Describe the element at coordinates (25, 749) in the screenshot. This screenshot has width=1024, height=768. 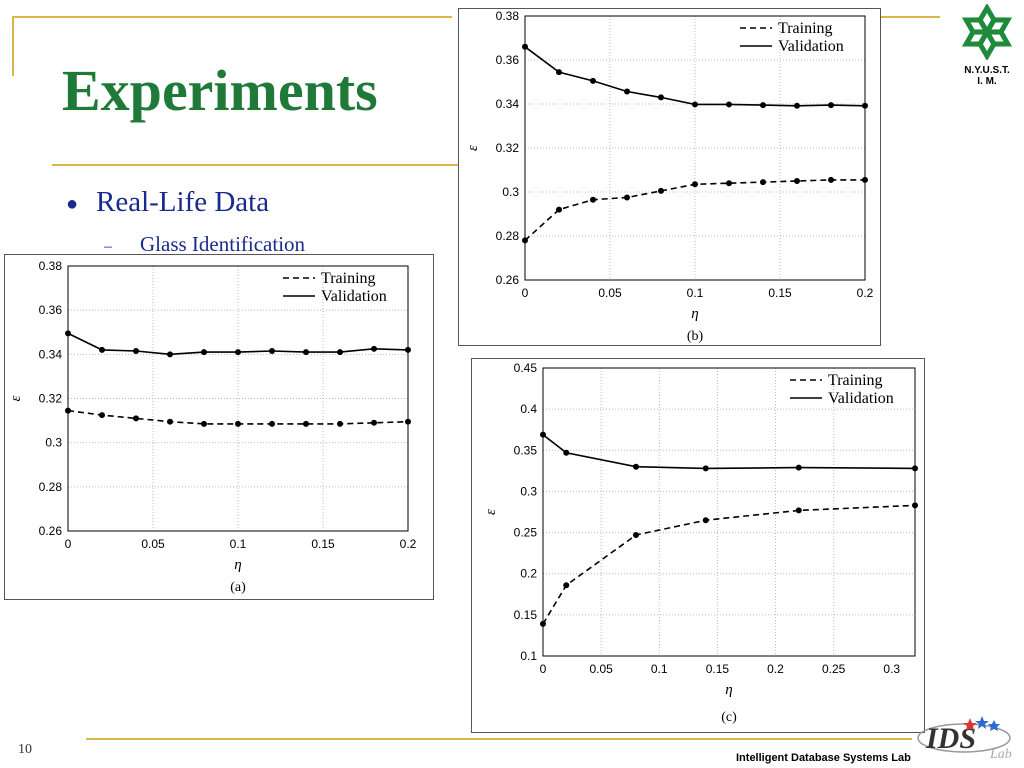
I see `page-number: 10` at that location.